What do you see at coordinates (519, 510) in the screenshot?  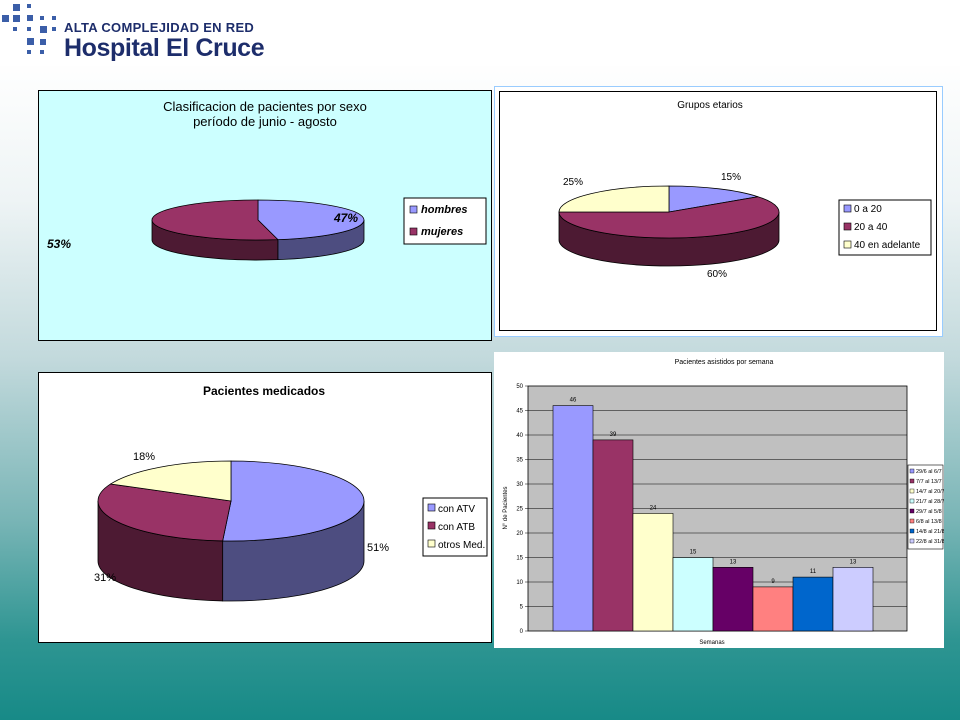 I see `y-tick-label: 25` at bounding box center [519, 510].